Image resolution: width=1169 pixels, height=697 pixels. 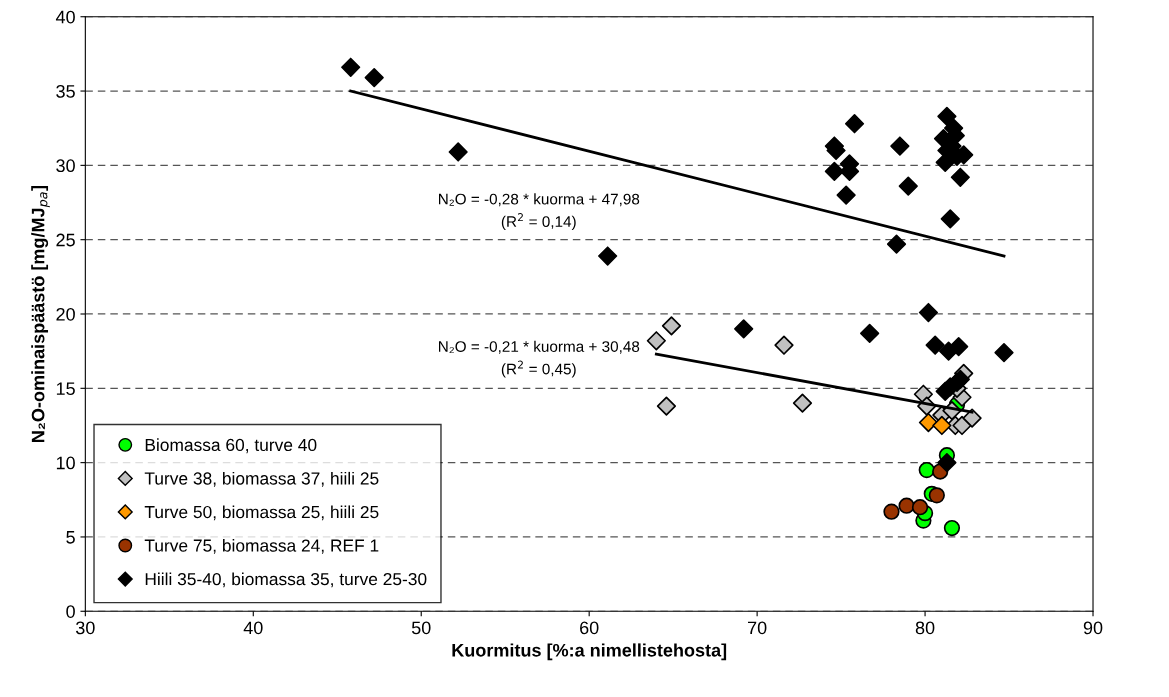 What do you see at coordinates (757, 628) in the screenshot?
I see `x-tick-label: 70` at bounding box center [757, 628].